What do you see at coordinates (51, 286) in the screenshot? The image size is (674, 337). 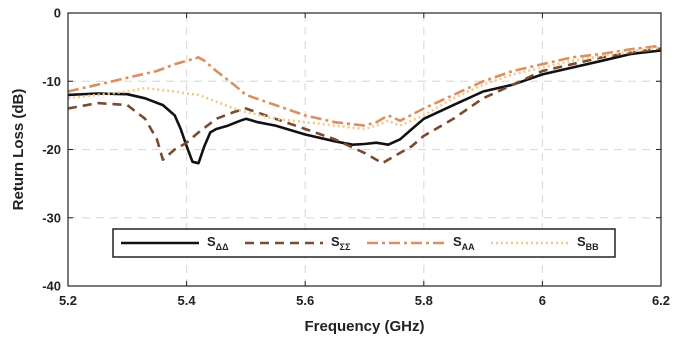 I see `y-tick-label: -40` at bounding box center [51, 286].